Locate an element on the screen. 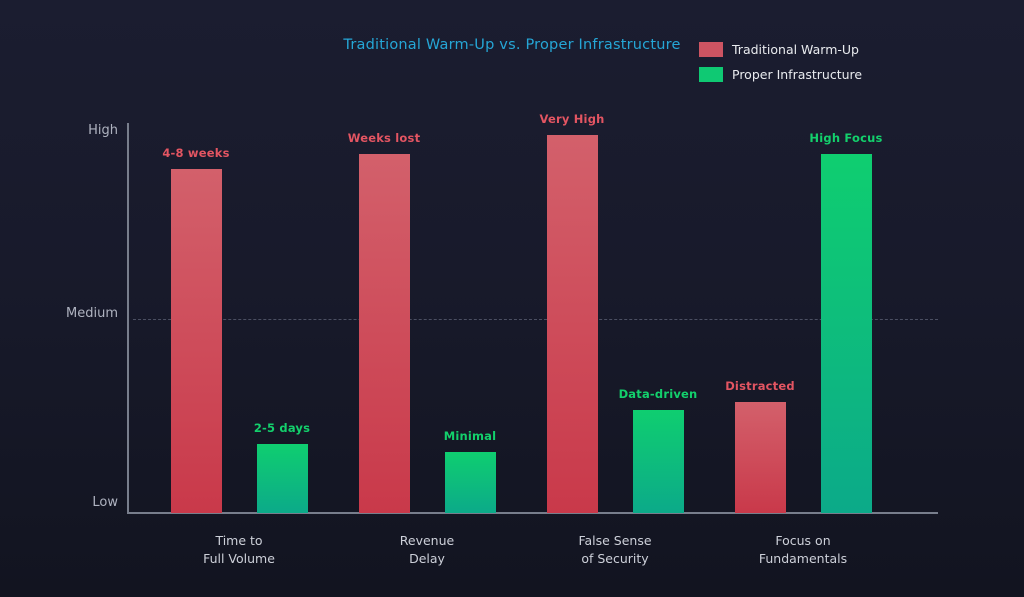 Image resolution: width=1024 pixels, height=597 pixels. category-focus-on-fundamentals: Focus on Fundamentals is located at coordinates (803, 549).